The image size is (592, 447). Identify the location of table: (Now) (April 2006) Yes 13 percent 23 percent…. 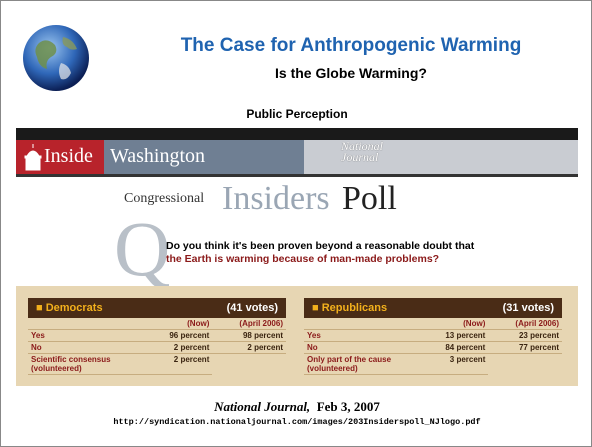
(433, 346).